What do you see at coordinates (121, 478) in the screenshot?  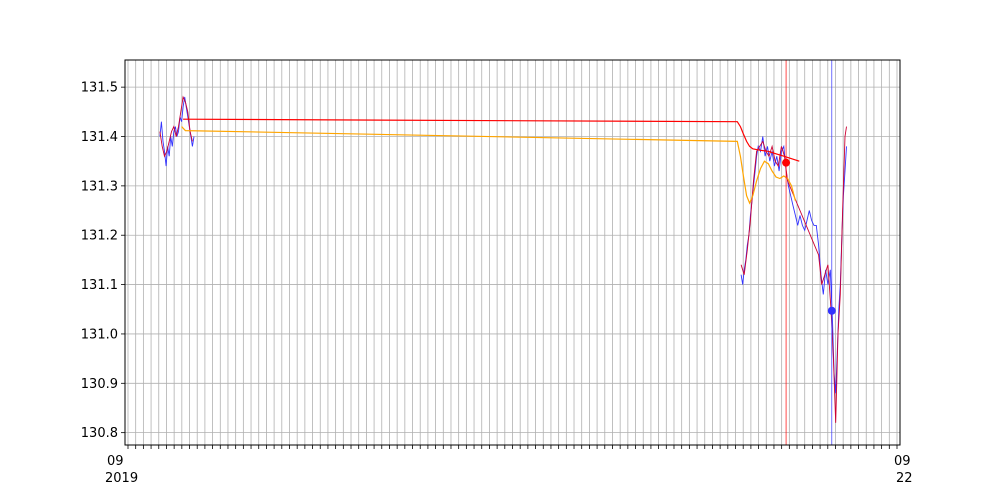 I see `x-tick-label-first-year: 2019` at bounding box center [121, 478].